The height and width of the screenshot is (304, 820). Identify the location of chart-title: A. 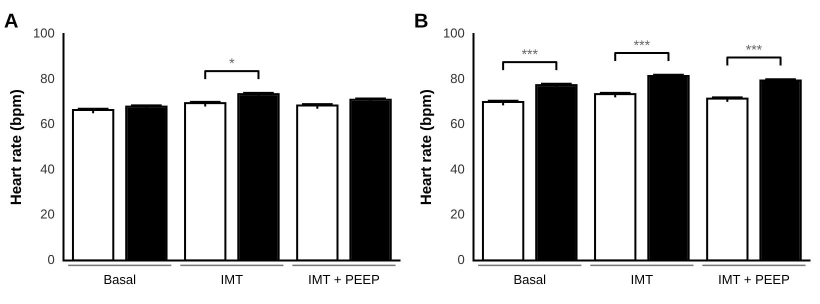
(11, 21).